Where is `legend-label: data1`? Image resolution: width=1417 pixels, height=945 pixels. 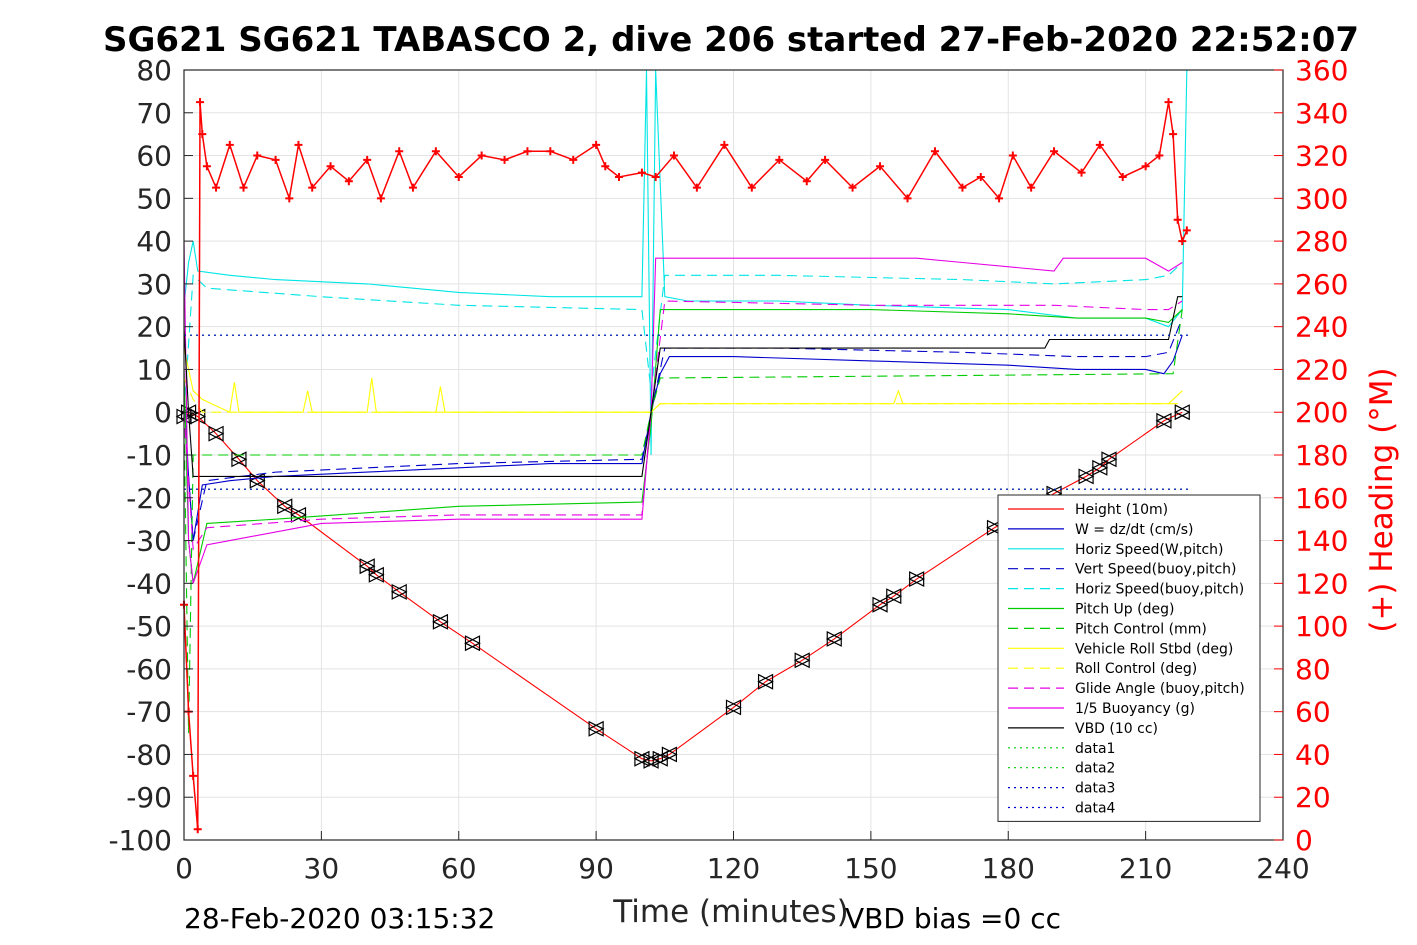 legend-label: data1 is located at coordinates (1095, 749).